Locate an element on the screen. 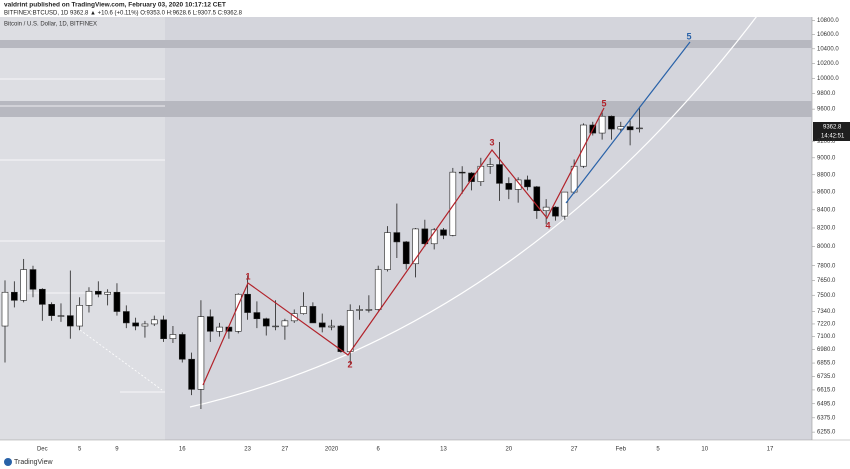 Image resolution: width=850 pixels, height=469 pixels. y-tick-label: 7500.0 is located at coordinates (826, 296).